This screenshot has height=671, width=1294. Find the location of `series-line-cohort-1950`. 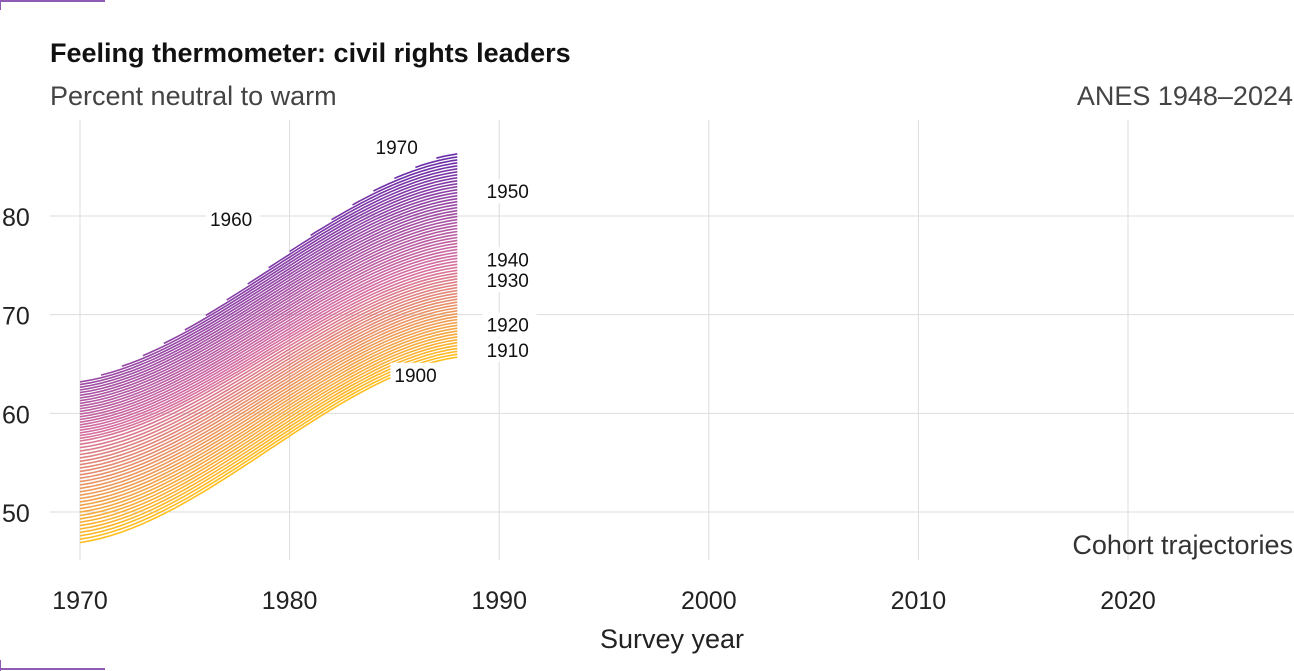

series-line-cohort-1950 is located at coordinates (268, 299).